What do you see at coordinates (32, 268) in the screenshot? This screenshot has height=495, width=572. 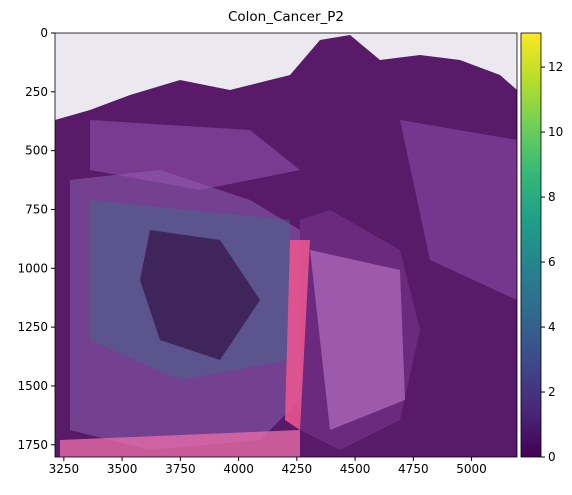 I see `y-tick-label: 1000` at bounding box center [32, 268].